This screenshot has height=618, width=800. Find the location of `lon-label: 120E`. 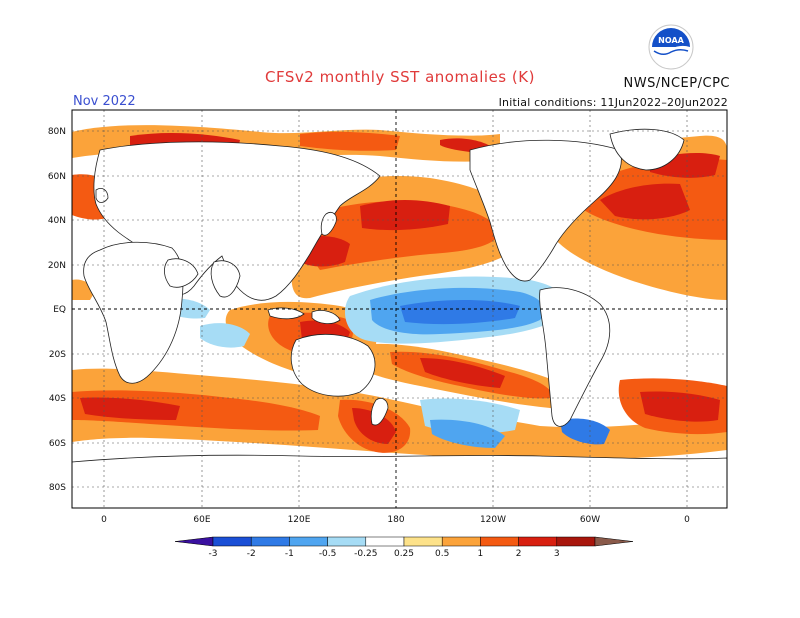

lon-label: 120E is located at coordinates (299, 520).